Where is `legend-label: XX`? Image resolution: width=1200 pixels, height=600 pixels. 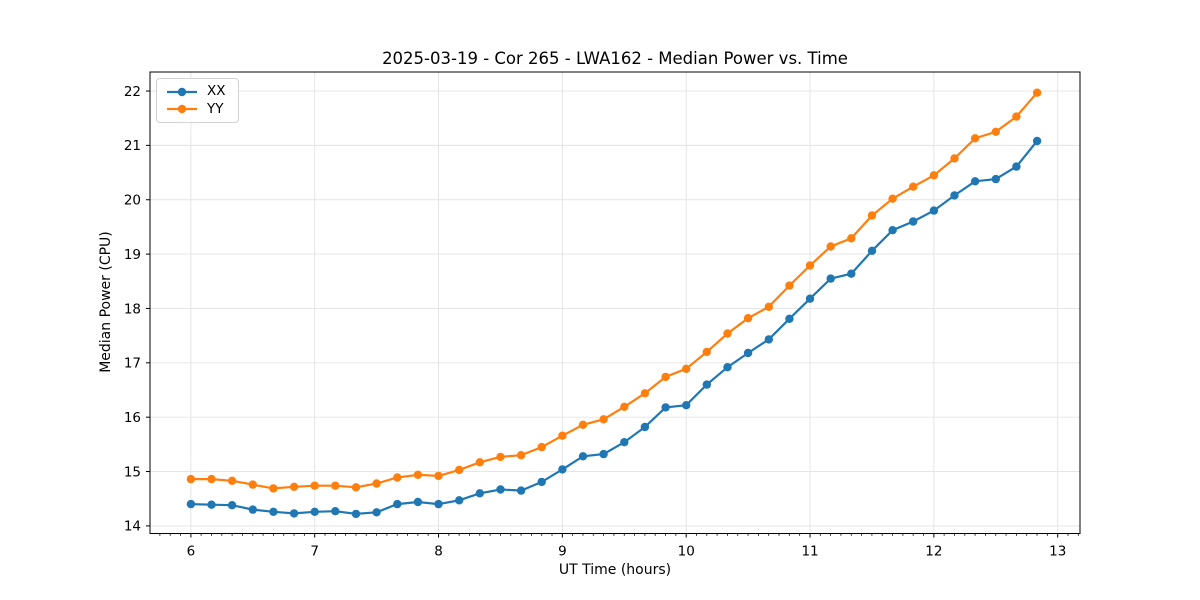 legend-label: XX is located at coordinates (216, 91).